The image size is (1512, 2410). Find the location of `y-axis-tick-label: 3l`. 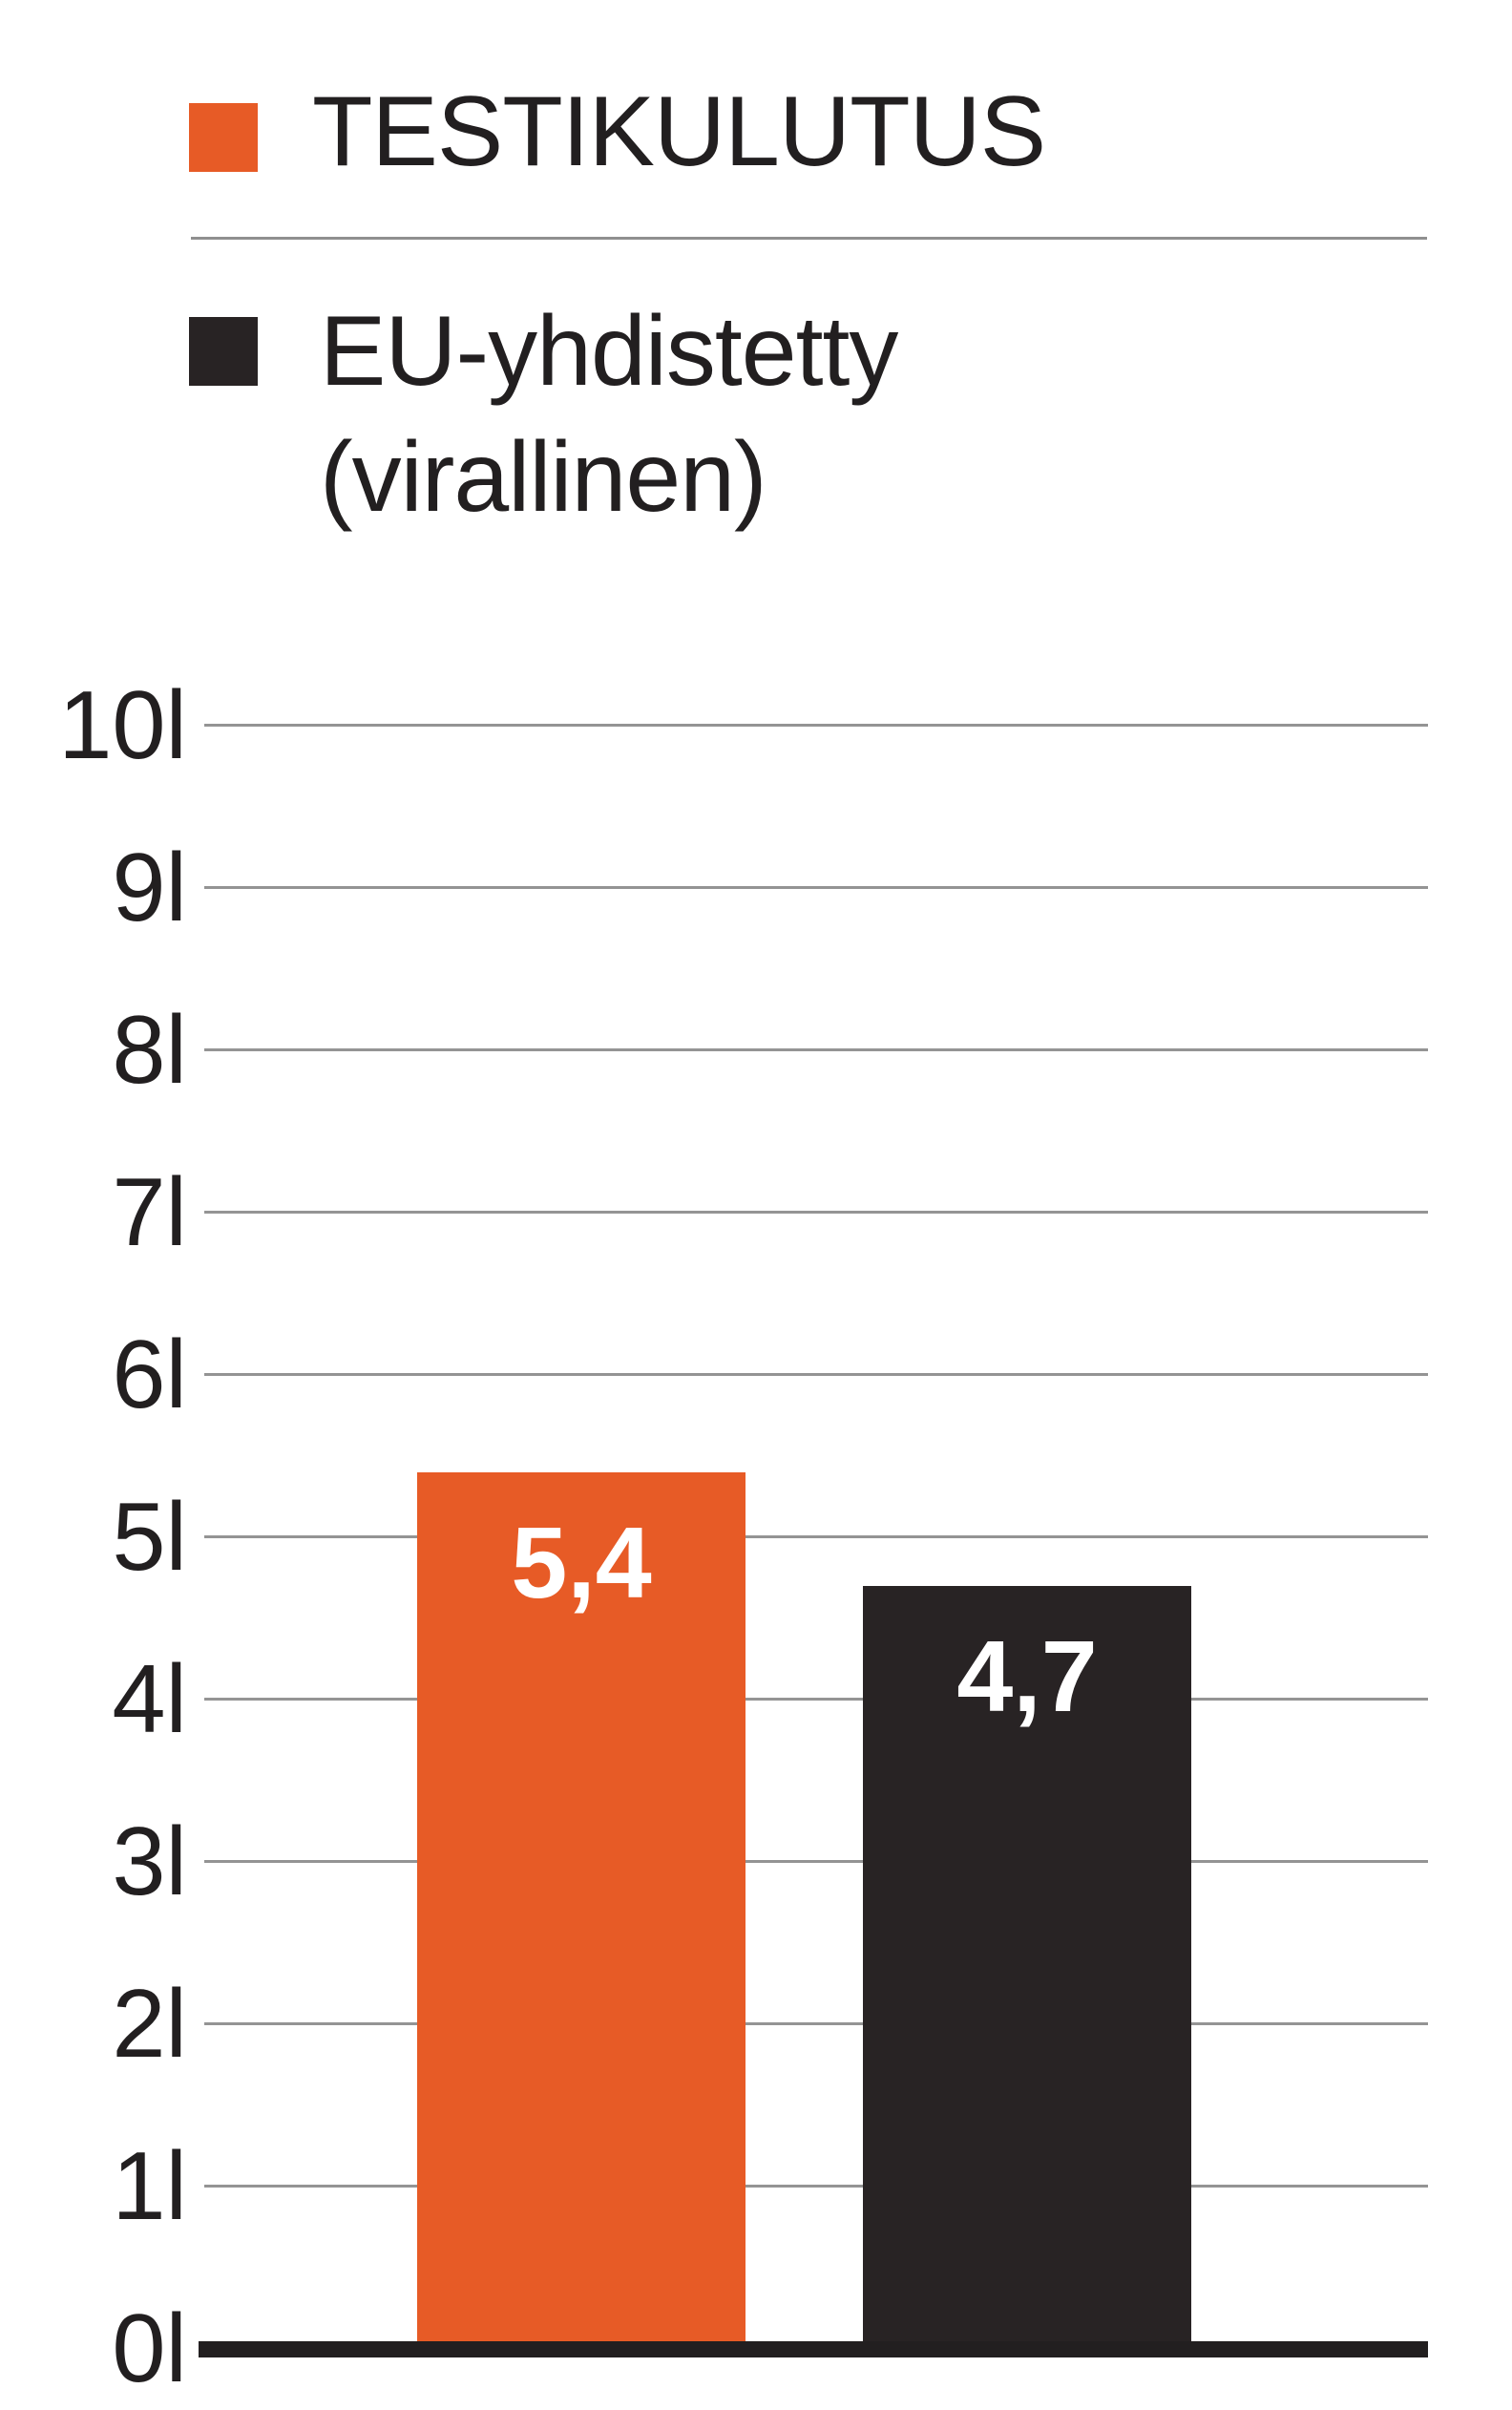

y-axis-tick-label: 3l is located at coordinates (149, 1861).